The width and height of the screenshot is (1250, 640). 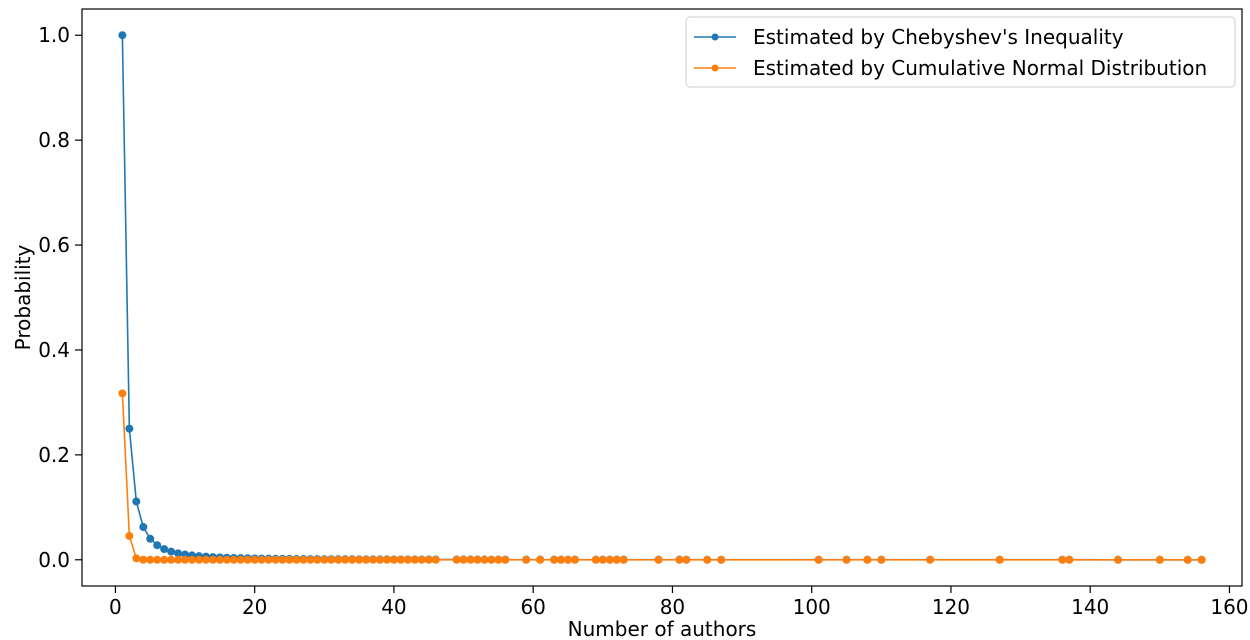 What do you see at coordinates (393, 607) in the screenshot?
I see `x-tick-label: 40` at bounding box center [393, 607].